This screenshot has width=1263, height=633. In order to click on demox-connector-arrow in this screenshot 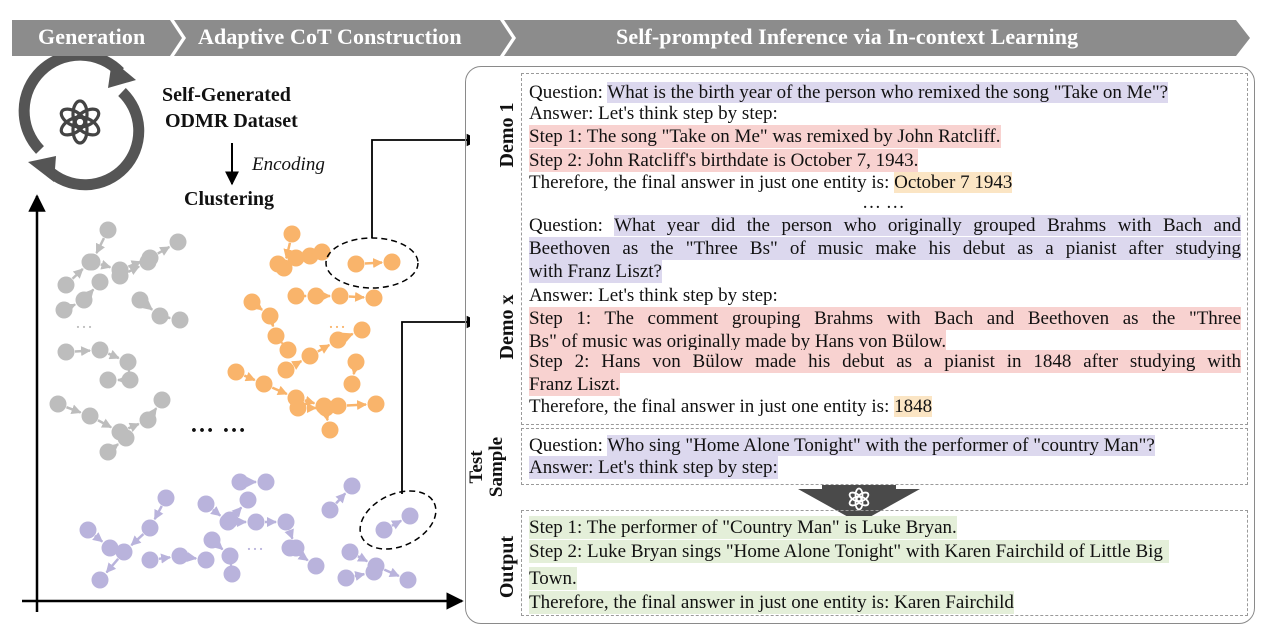, I will do `click(435, 404)`.